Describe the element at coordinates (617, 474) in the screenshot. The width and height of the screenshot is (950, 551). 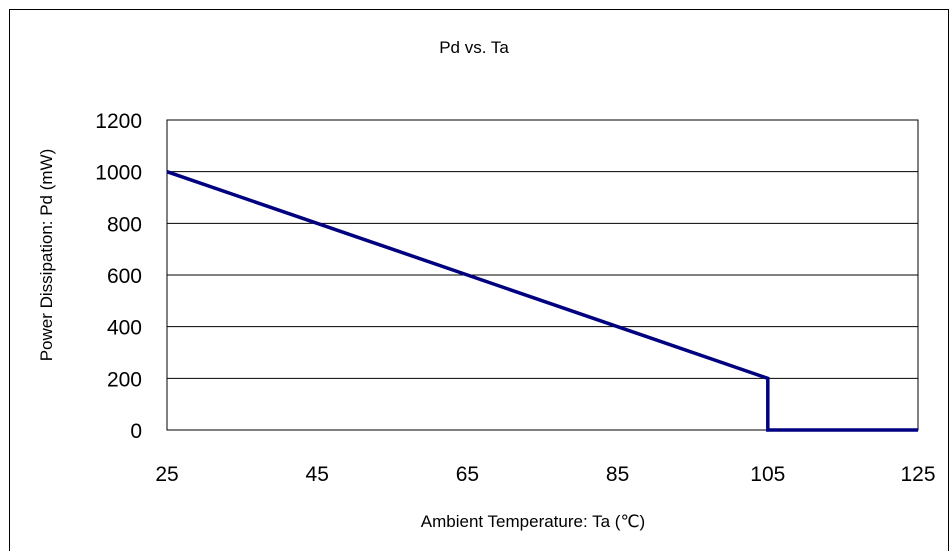
I see `x-tick-label: 85` at that location.